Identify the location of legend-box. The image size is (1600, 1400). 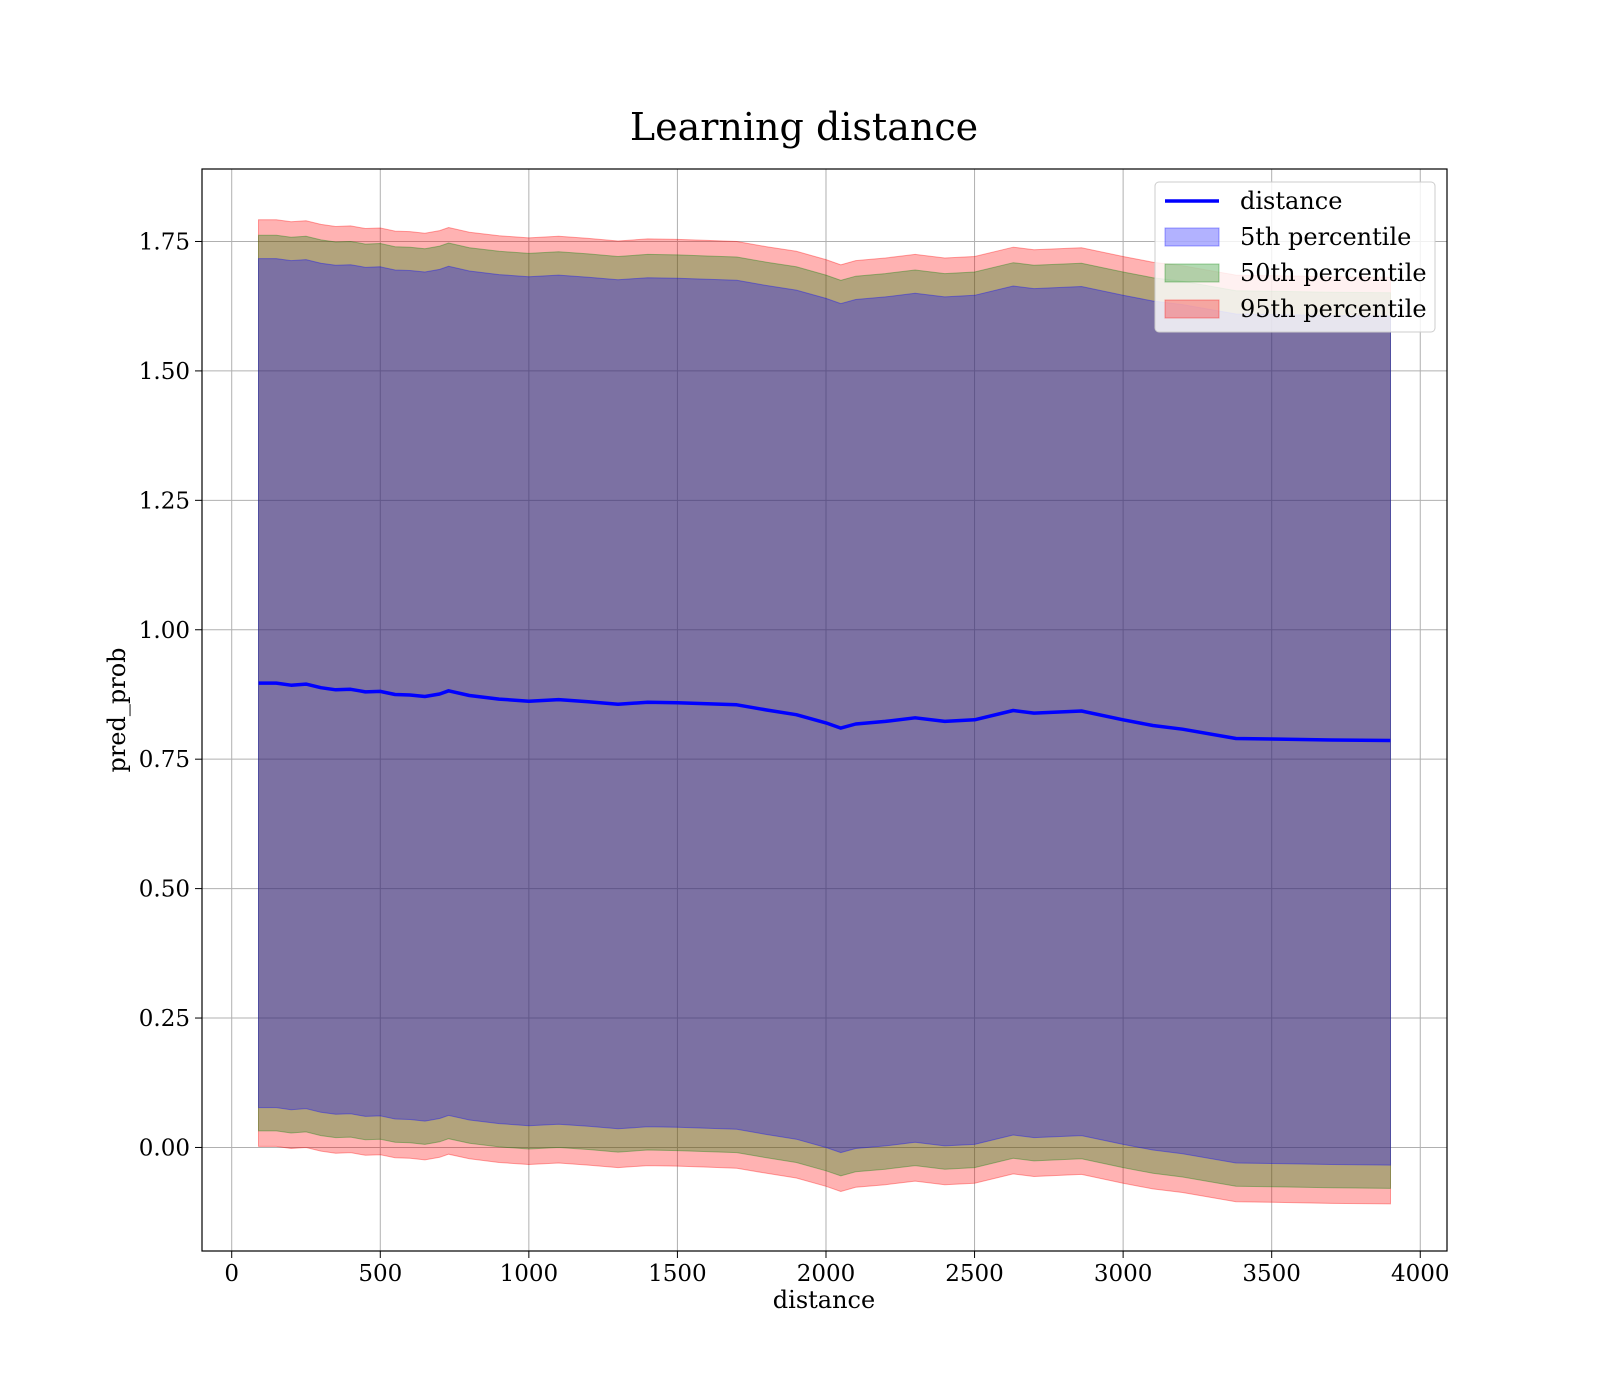
(1295, 257).